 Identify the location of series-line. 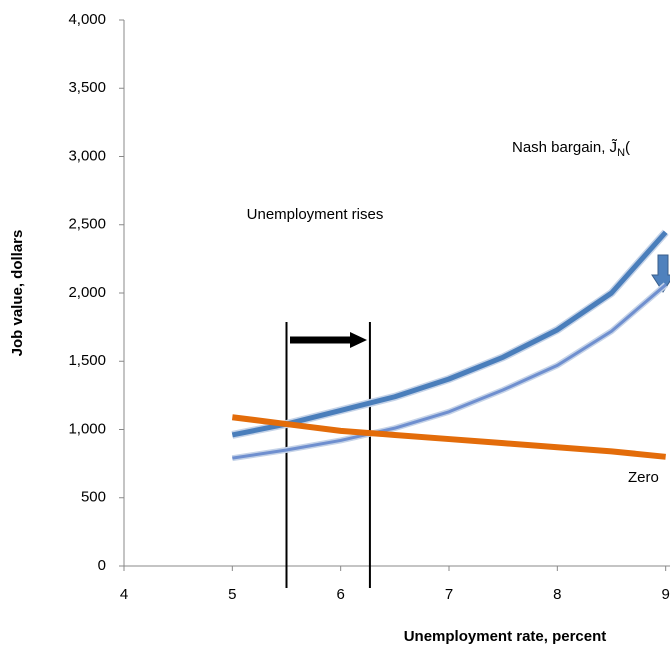
(448, 437).